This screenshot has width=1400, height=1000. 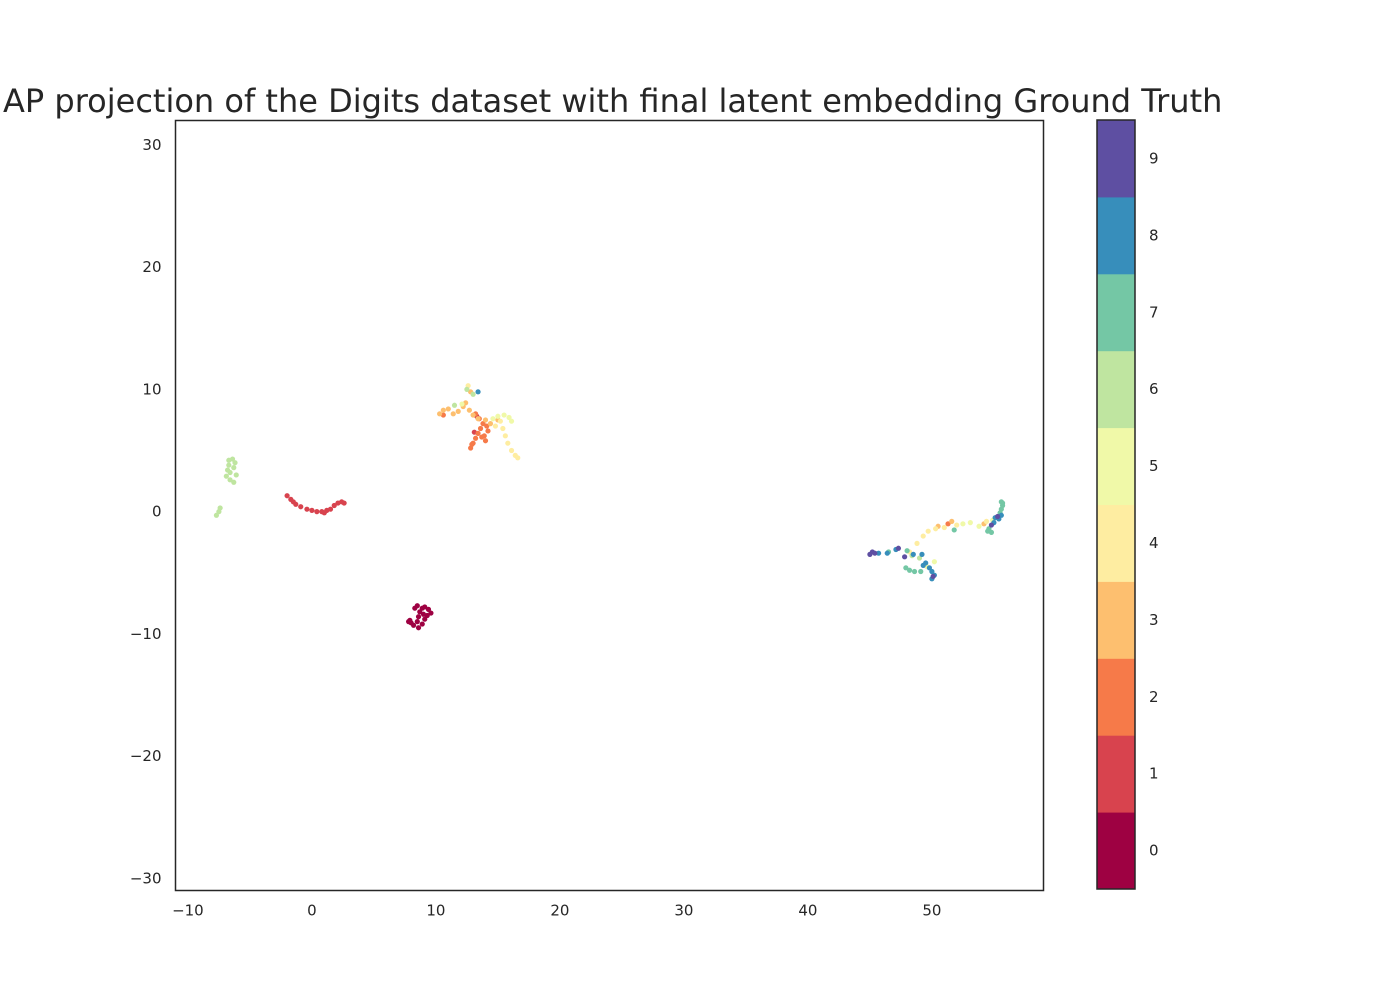 I want to click on x-axis: −10 0 10 20 30 40 50, so click(x=556, y=911).